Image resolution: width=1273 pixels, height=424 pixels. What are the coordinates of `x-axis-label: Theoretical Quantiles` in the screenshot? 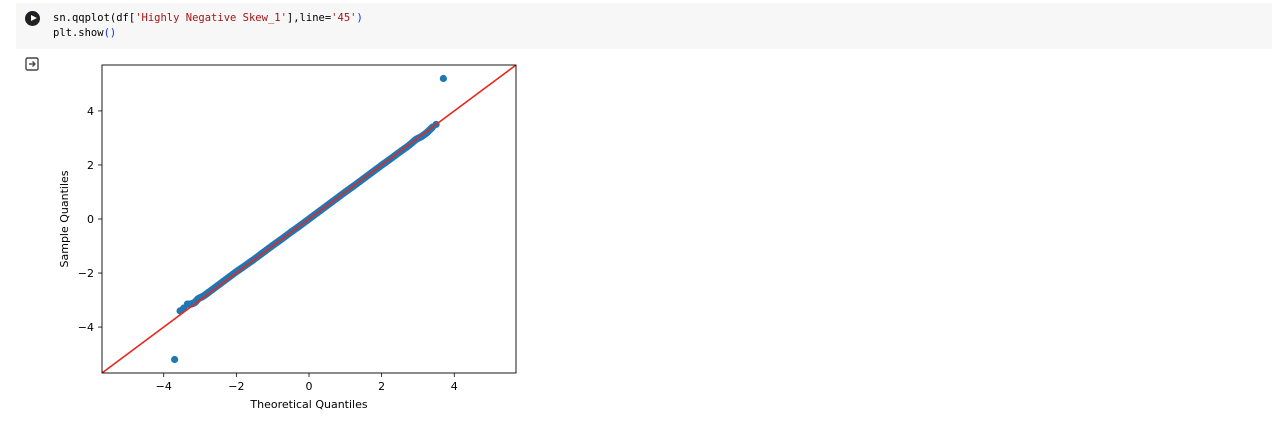 It's located at (308, 404).